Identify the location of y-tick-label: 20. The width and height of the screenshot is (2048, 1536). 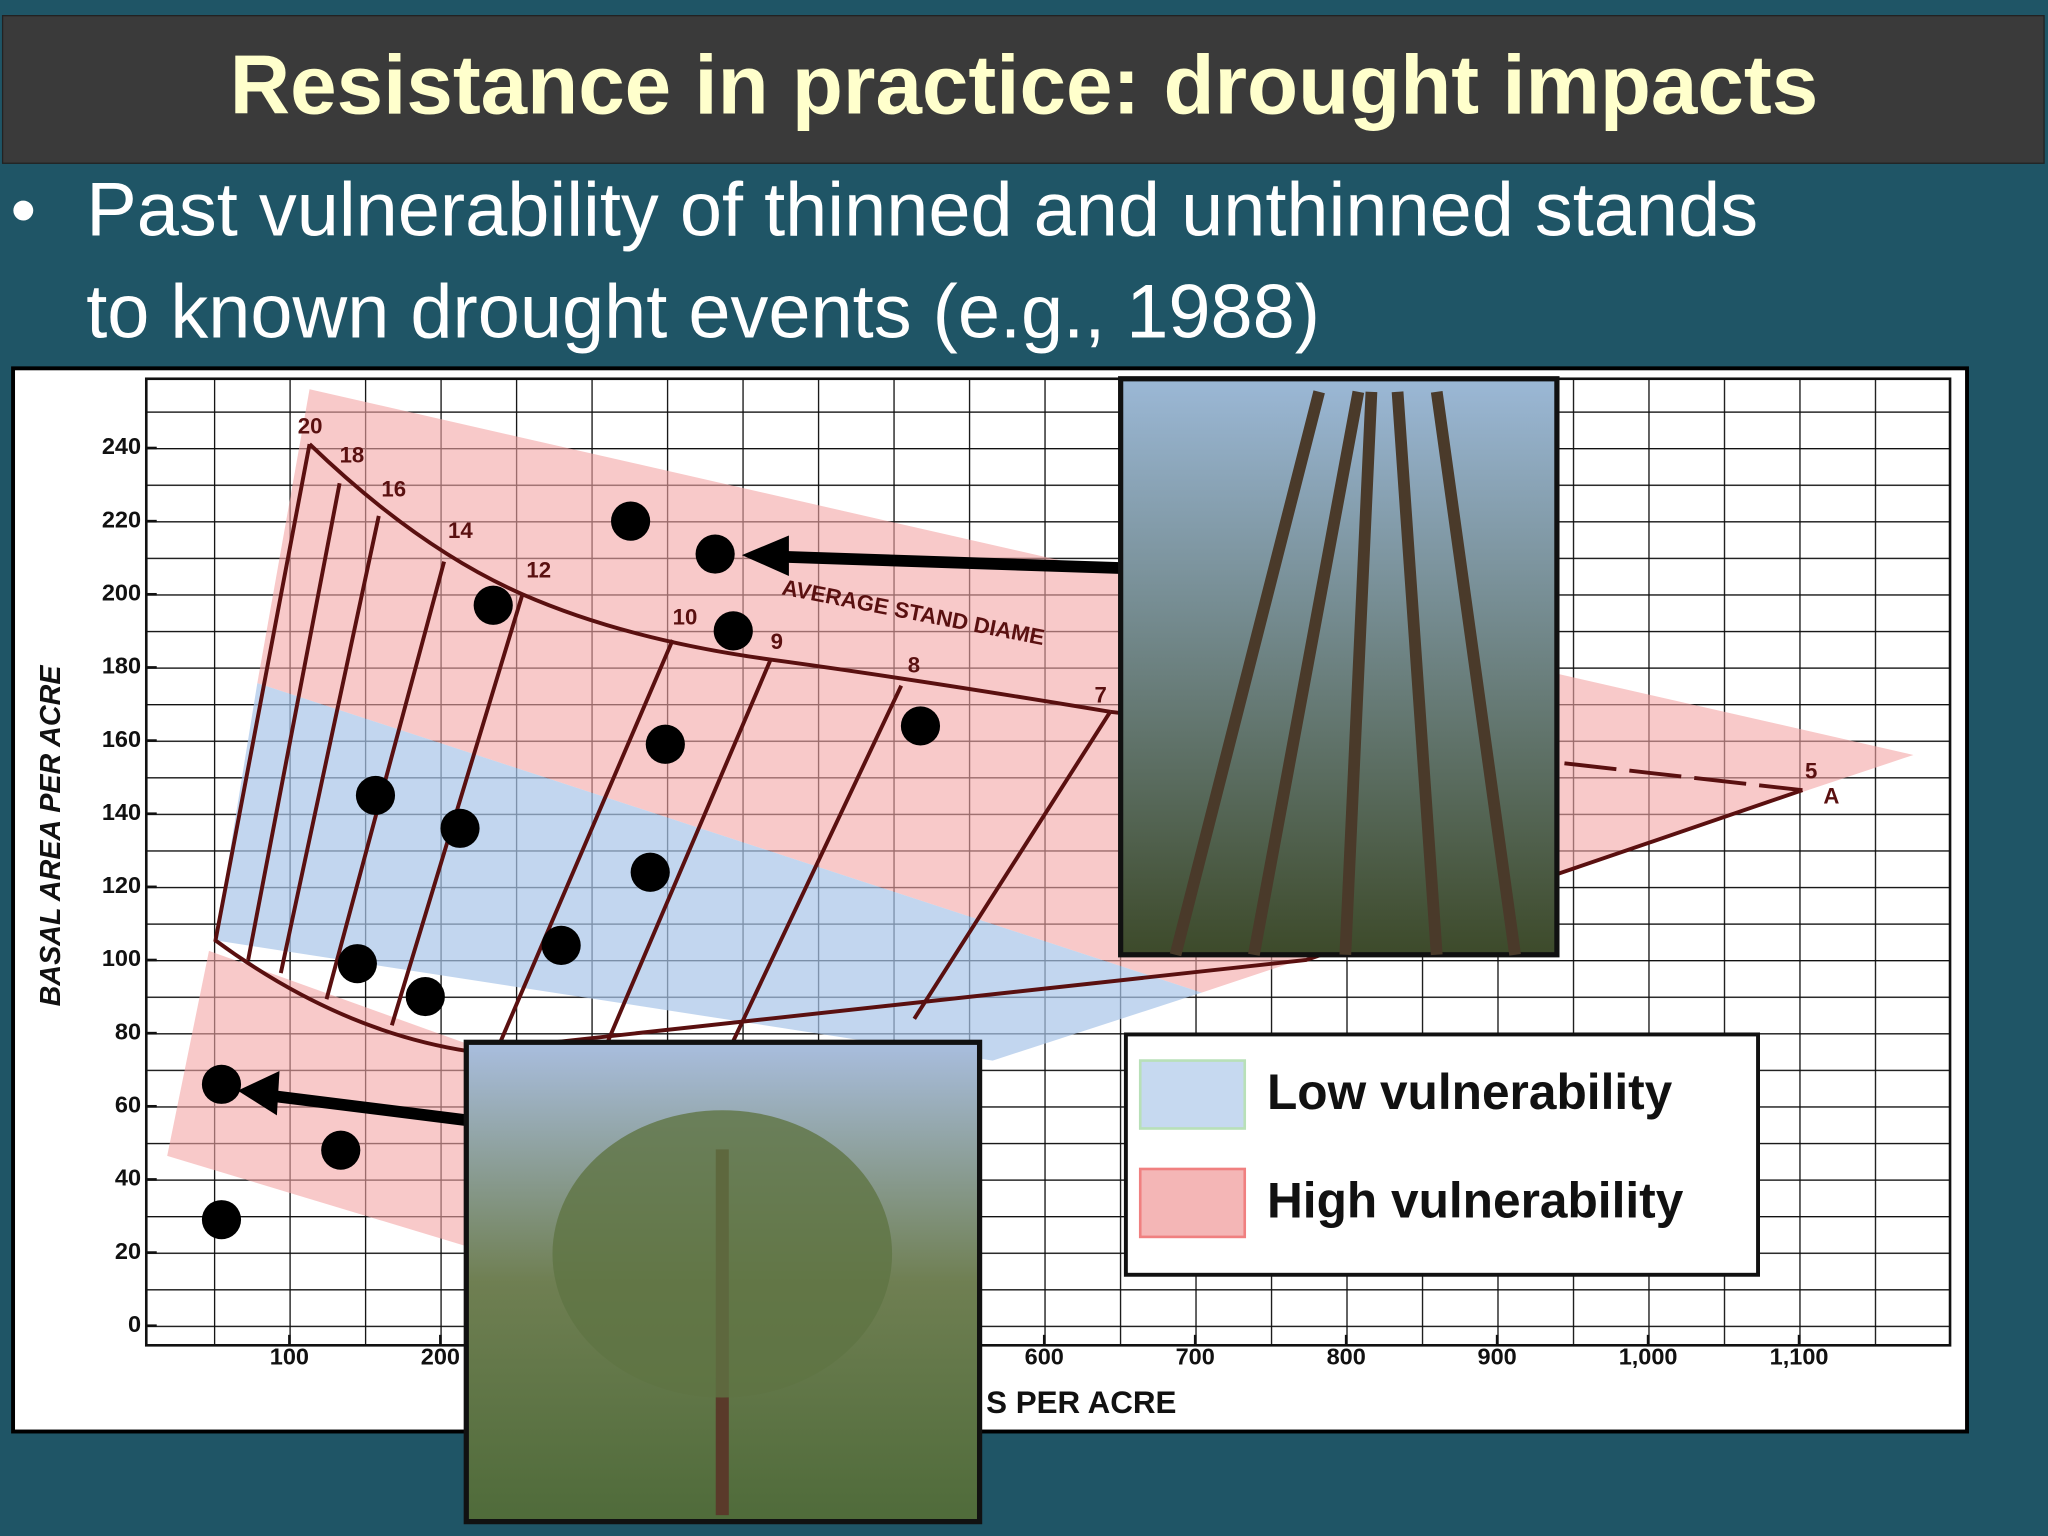
(128, 1251).